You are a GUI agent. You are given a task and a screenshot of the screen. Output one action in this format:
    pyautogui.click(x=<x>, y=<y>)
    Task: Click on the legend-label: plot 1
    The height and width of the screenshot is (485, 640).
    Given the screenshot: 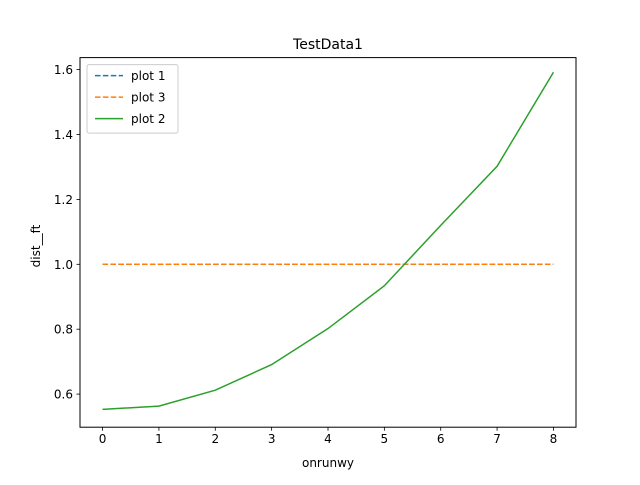 What is the action you would take?
    pyautogui.click(x=148, y=76)
    